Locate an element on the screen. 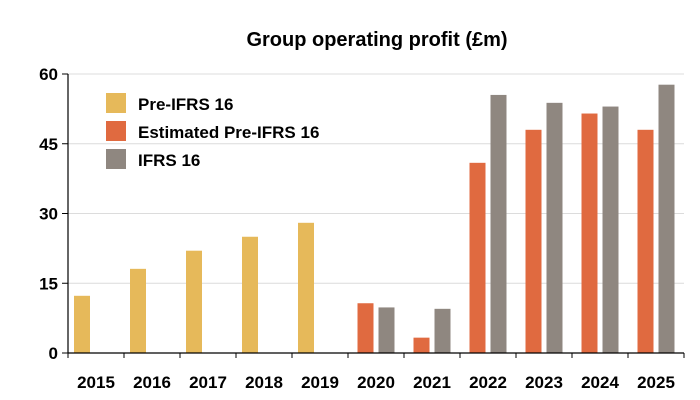 This screenshot has height=400, width=700. bar-pre-ifrs-16-2019 is located at coordinates (306, 287).